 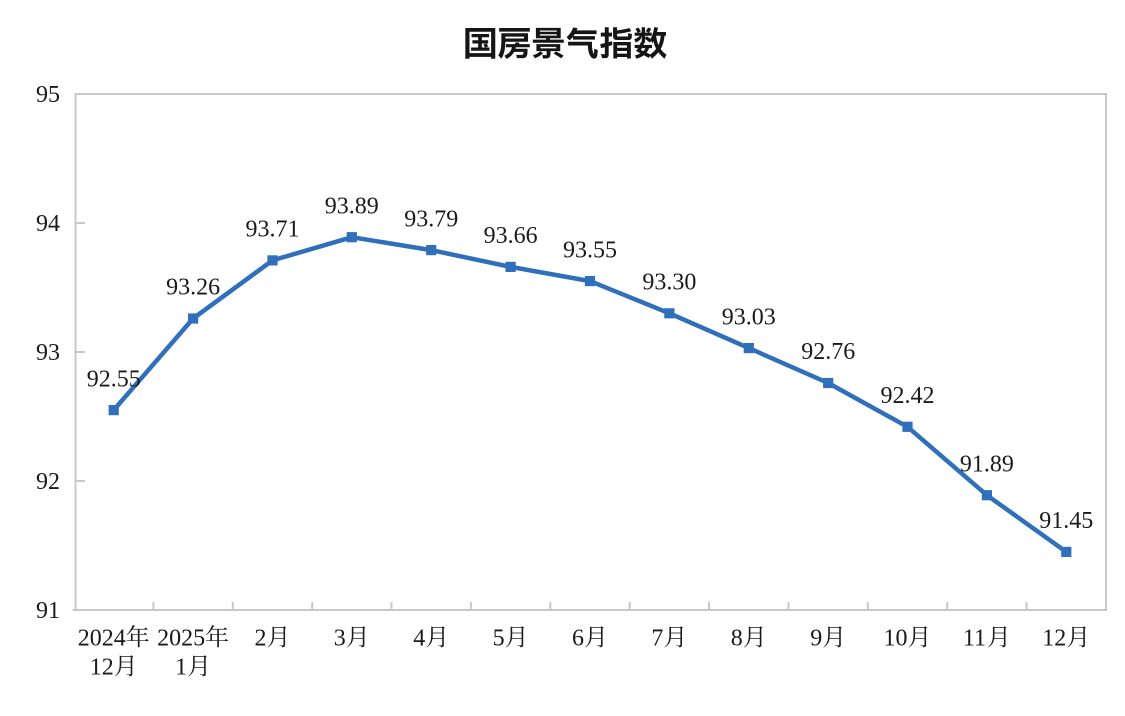 I want to click on svg-text: 92.76, so click(x=828, y=352).